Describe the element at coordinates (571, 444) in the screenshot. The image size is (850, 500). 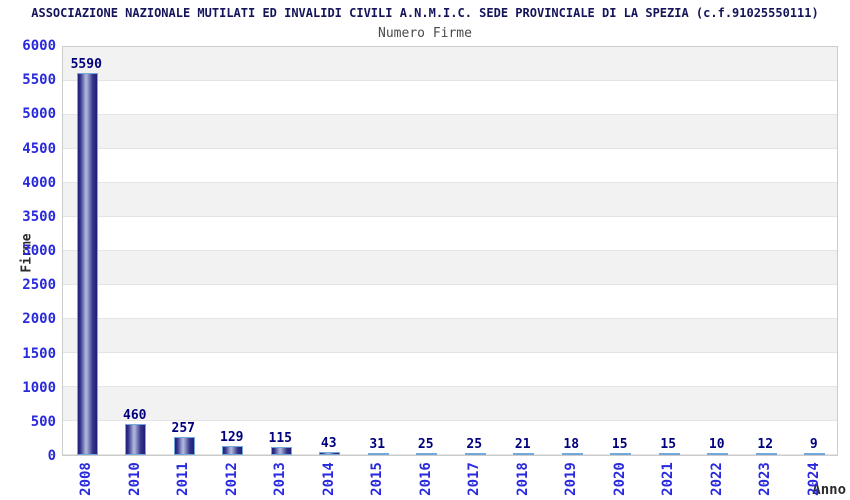
I see `bar-value-label: 18` at that location.